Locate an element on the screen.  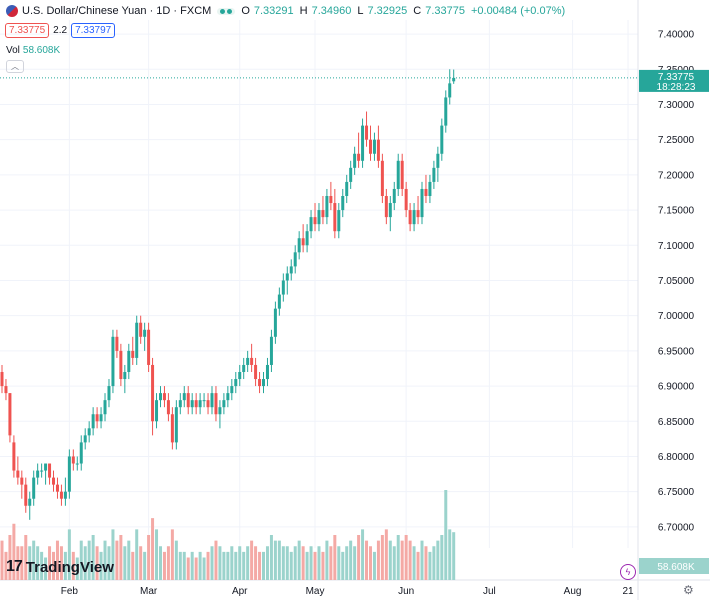
x-tick-label: Jul is located at coordinates (489, 591).